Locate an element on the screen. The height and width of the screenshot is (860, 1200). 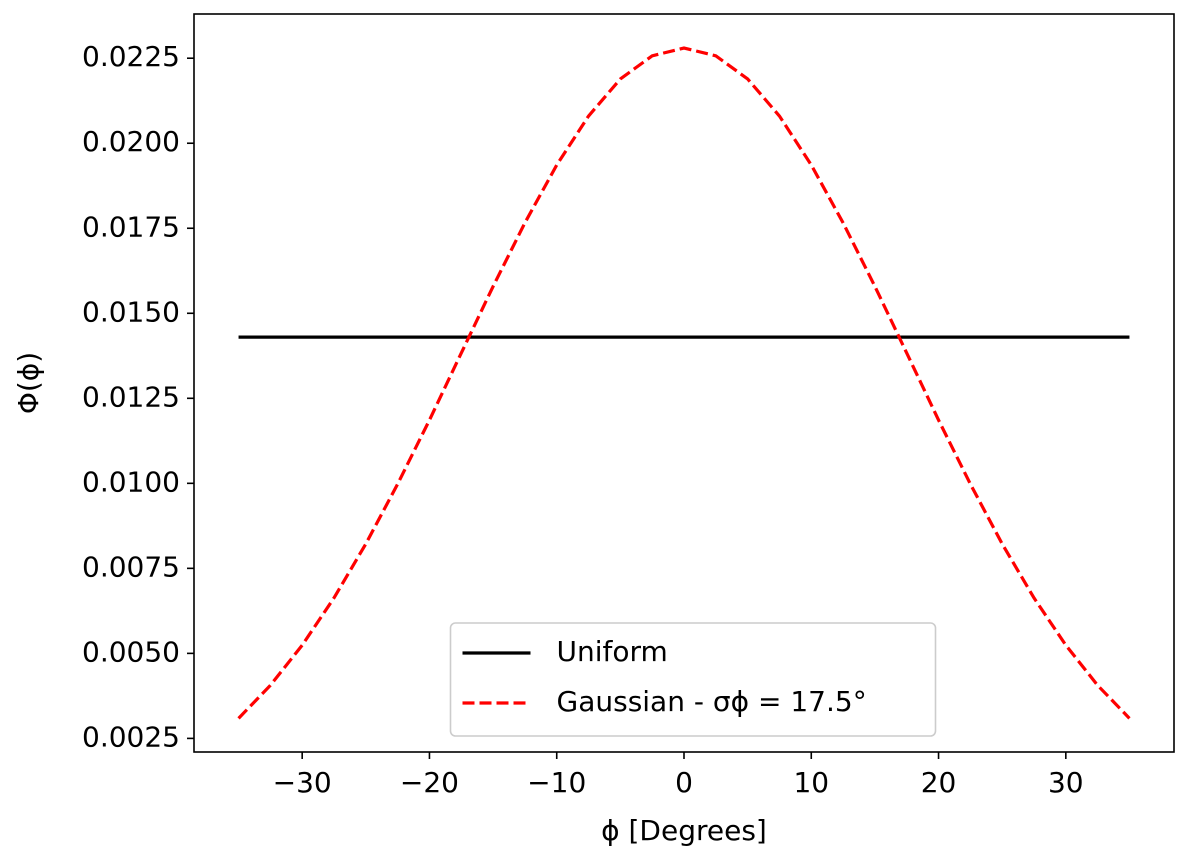
y-tick-label: 0.0175 is located at coordinates (131, 226).